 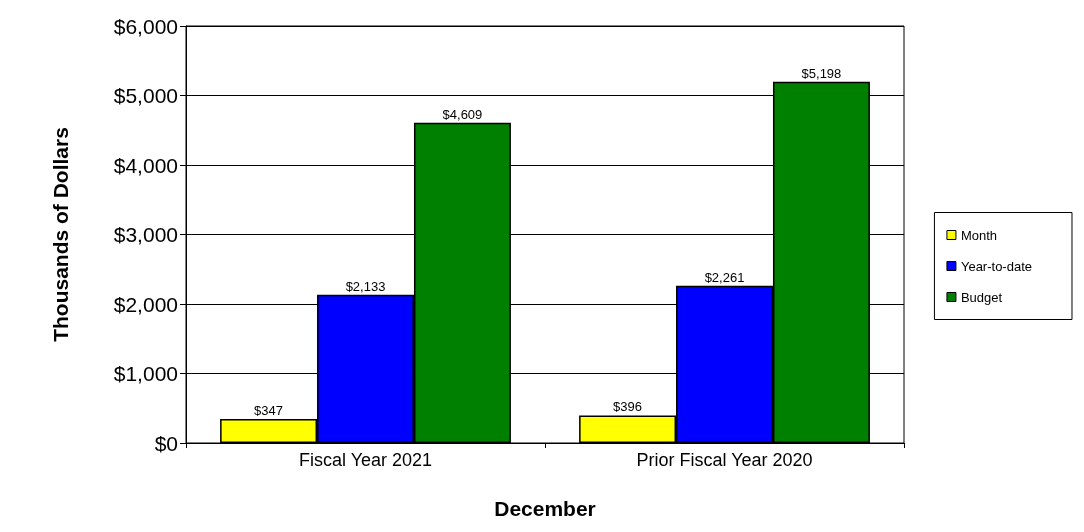 I want to click on data-label: $347, so click(x=269, y=410).